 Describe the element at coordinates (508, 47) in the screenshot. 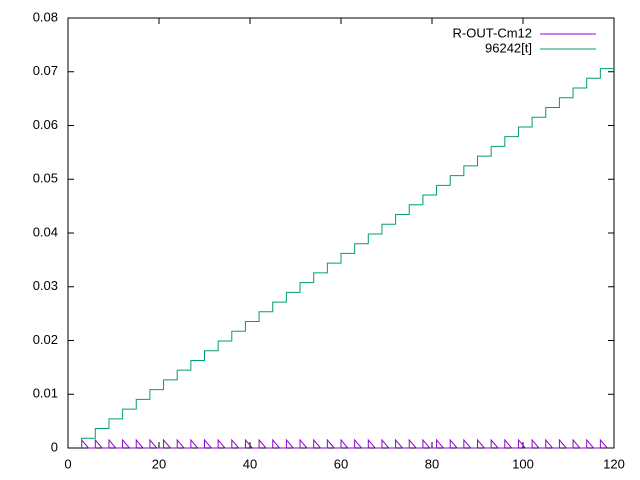

I see `legend-label: 96242[t]` at that location.